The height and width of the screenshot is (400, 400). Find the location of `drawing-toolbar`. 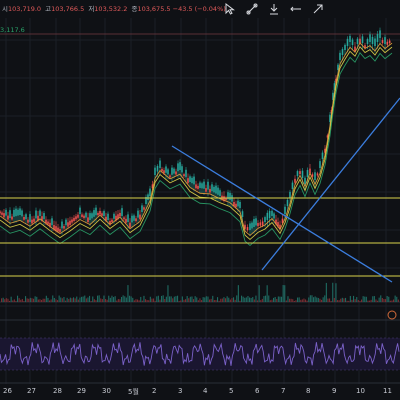

drawing-toolbar is located at coordinates (311, 9).